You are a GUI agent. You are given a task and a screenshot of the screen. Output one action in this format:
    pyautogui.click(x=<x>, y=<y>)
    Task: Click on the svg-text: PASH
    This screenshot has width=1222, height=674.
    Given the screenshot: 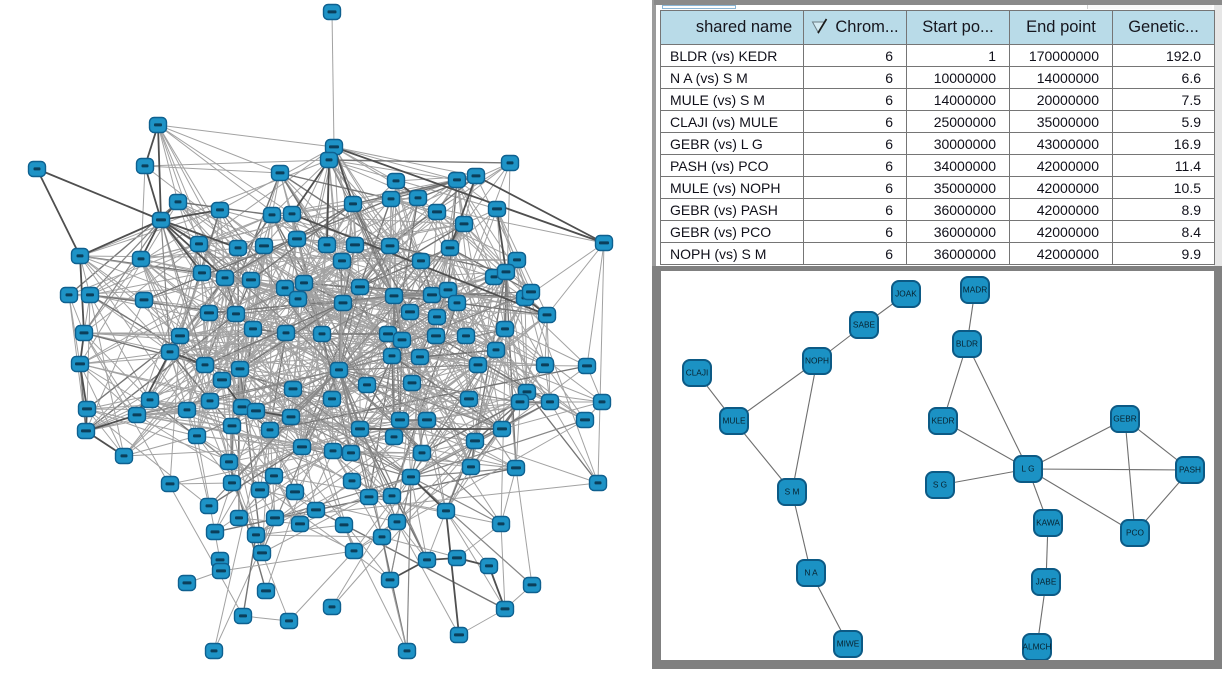 What is the action you would take?
    pyautogui.click(x=1190, y=470)
    